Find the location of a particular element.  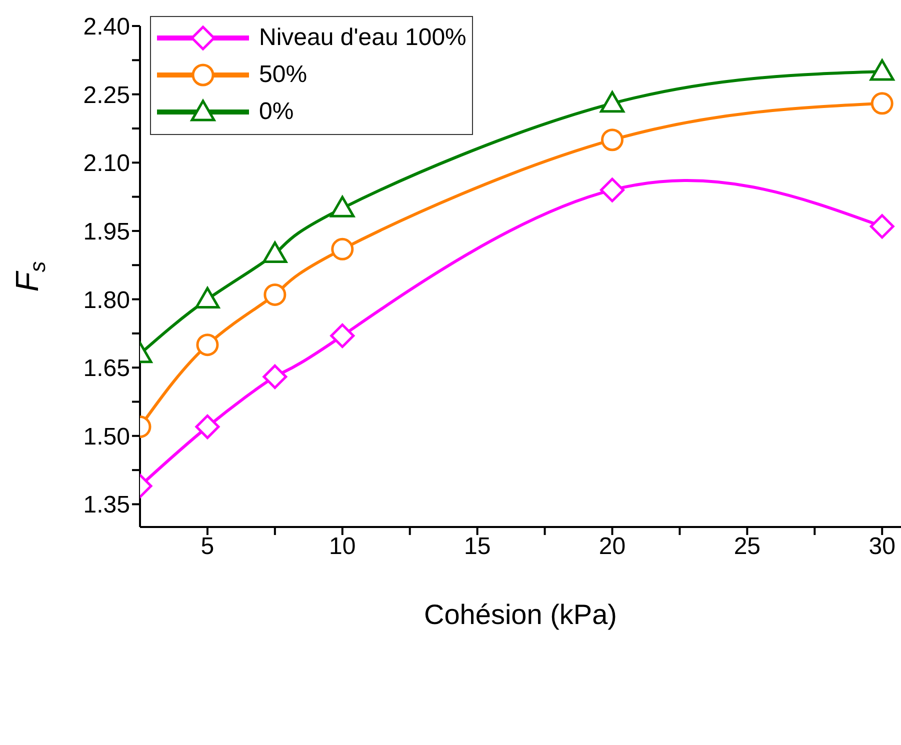

x-tick-label: 5 is located at coordinates (207, 546).